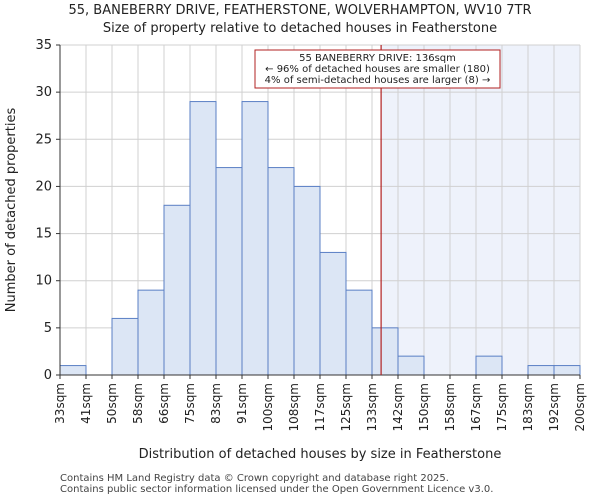 The height and width of the screenshot is (500, 600). I want to click on x-tick-label: 175sqm, so click(502, 407).